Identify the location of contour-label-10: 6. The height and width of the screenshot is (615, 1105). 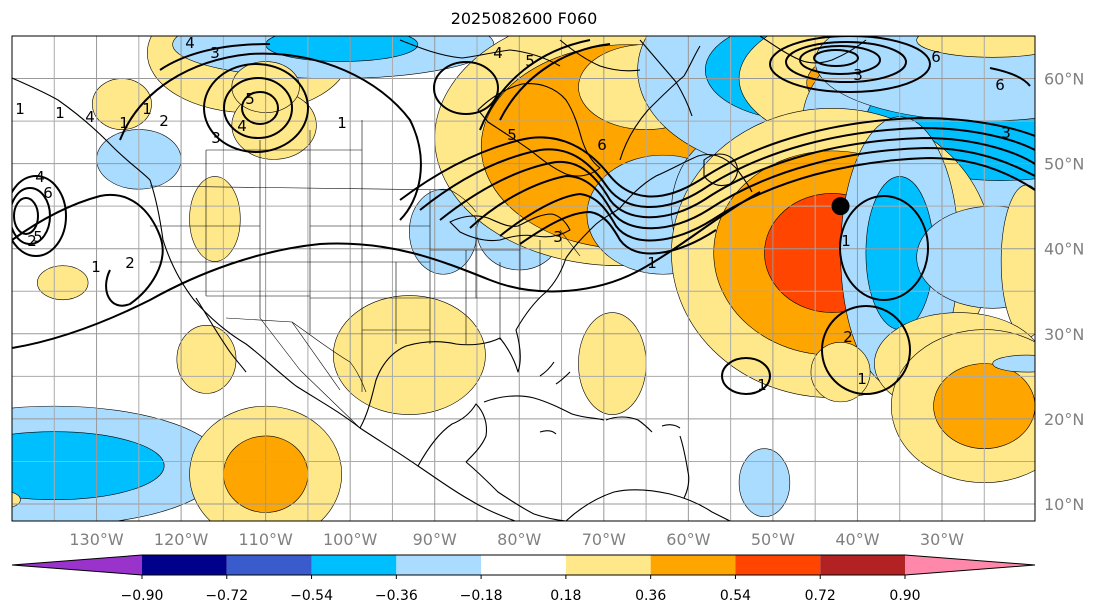
(48, 193).